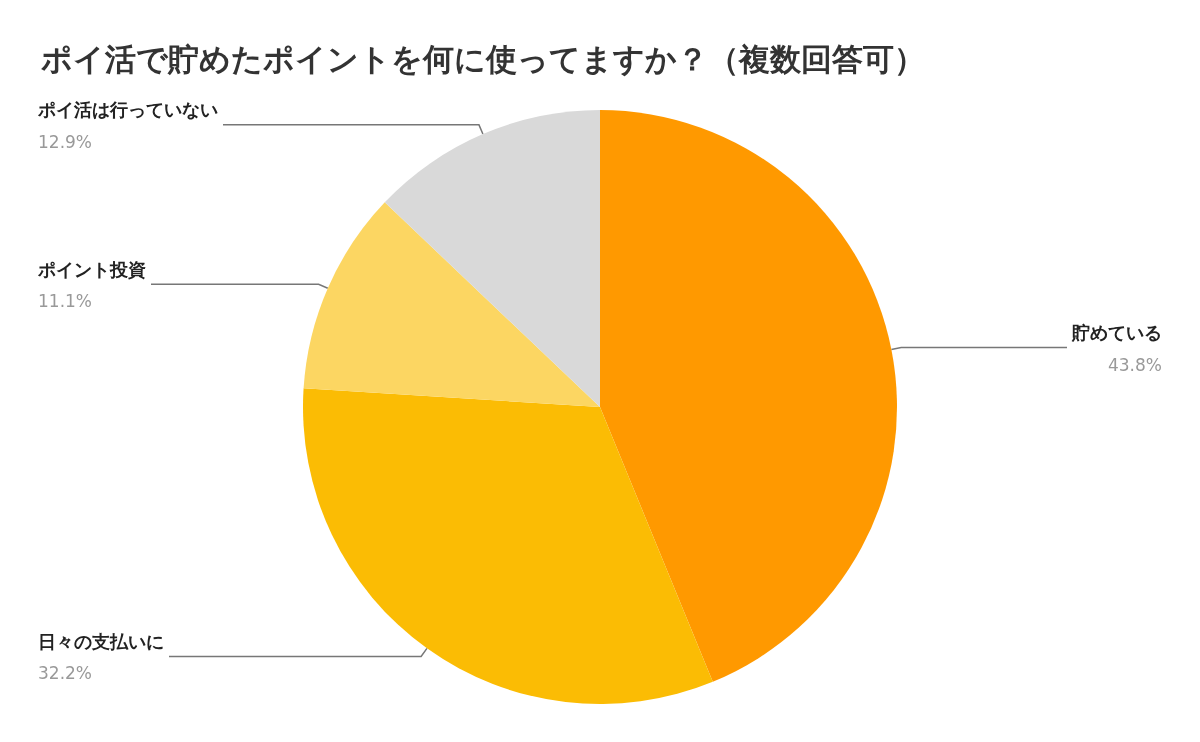 The height and width of the screenshot is (742, 1200). What do you see at coordinates (65, 673) in the screenshot?
I see `data-label: 32.2%` at bounding box center [65, 673].